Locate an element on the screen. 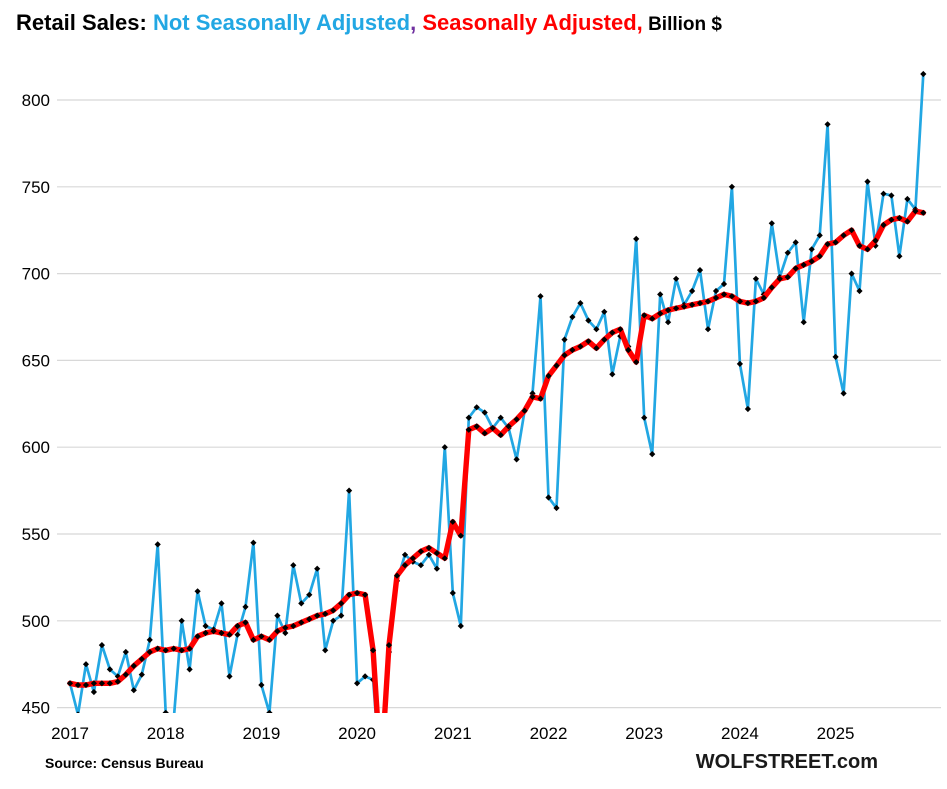 This screenshot has height=789, width=947. x-tick-label: 2018 is located at coordinates (166, 733).